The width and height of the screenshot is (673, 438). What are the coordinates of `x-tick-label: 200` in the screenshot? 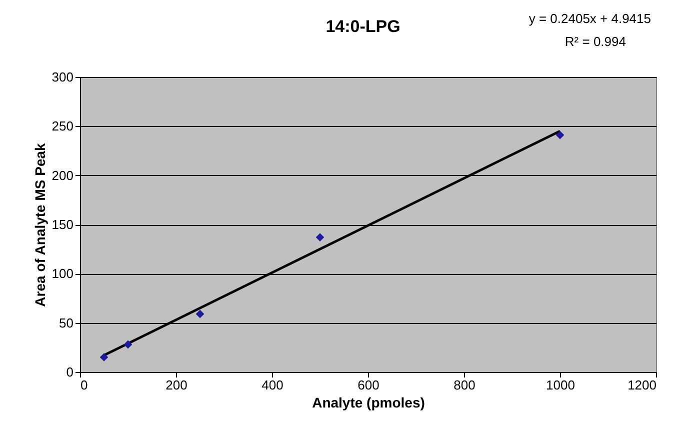 It's located at (177, 385).